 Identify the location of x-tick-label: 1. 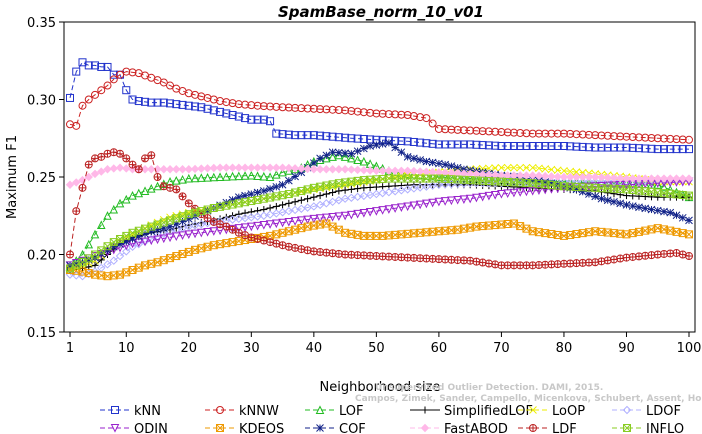
(70, 348).